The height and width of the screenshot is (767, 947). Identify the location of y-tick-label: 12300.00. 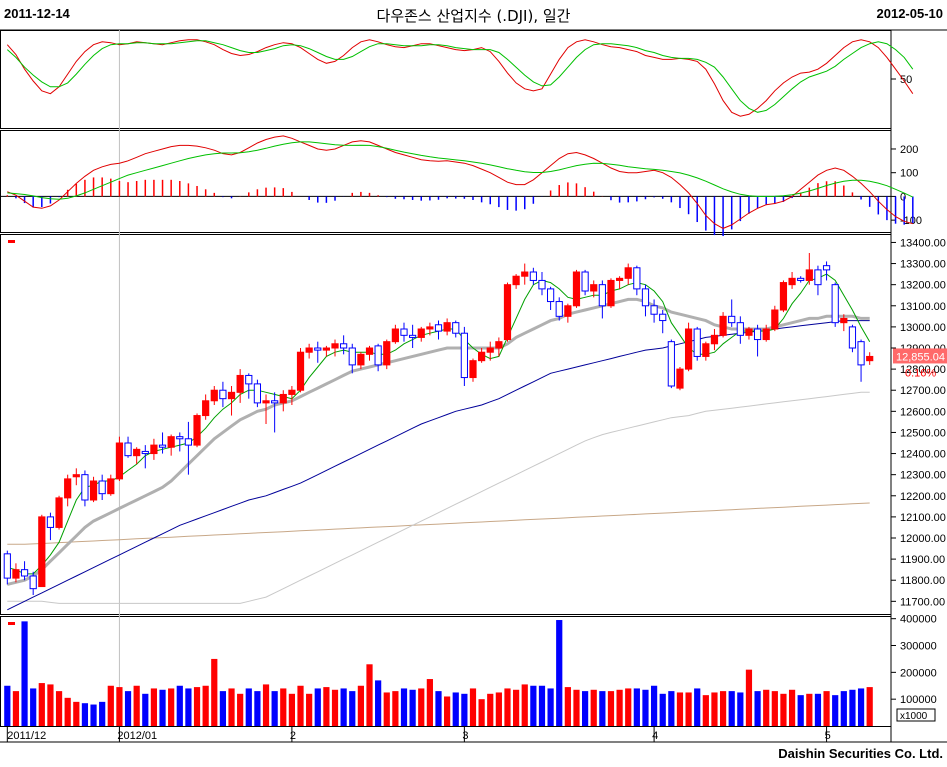
(923, 476).